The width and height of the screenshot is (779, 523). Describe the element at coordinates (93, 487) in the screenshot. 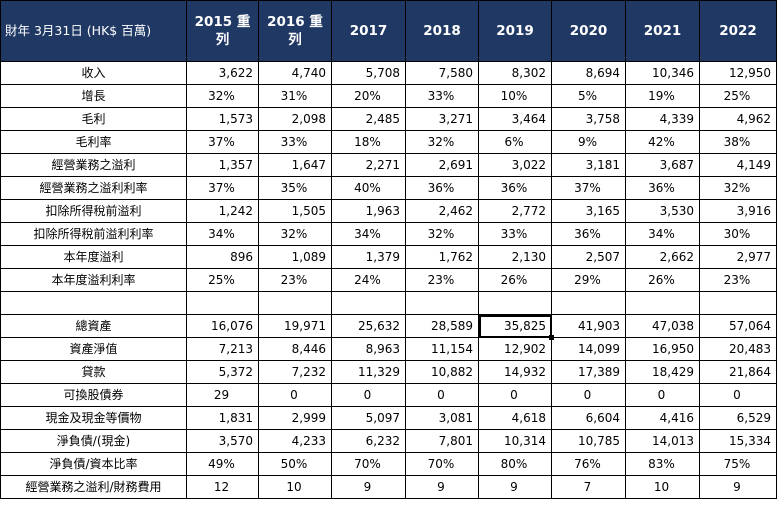

I see `row-label-cell: 經營業務之溢利/財務費用` at that location.